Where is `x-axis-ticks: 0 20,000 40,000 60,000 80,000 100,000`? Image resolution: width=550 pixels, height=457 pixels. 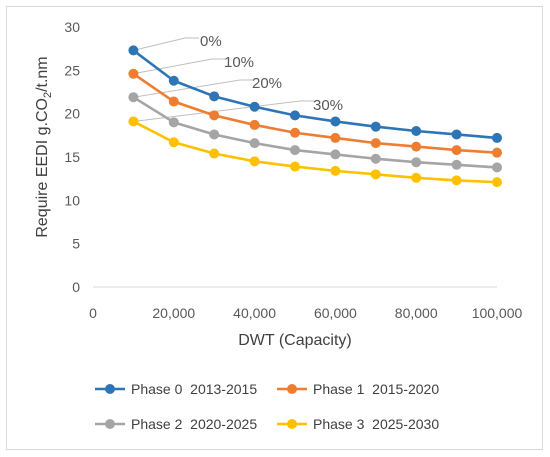
x-axis-ticks: 0 20,000 40,000 60,000 80,000 100,000 is located at coordinates (305, 313).